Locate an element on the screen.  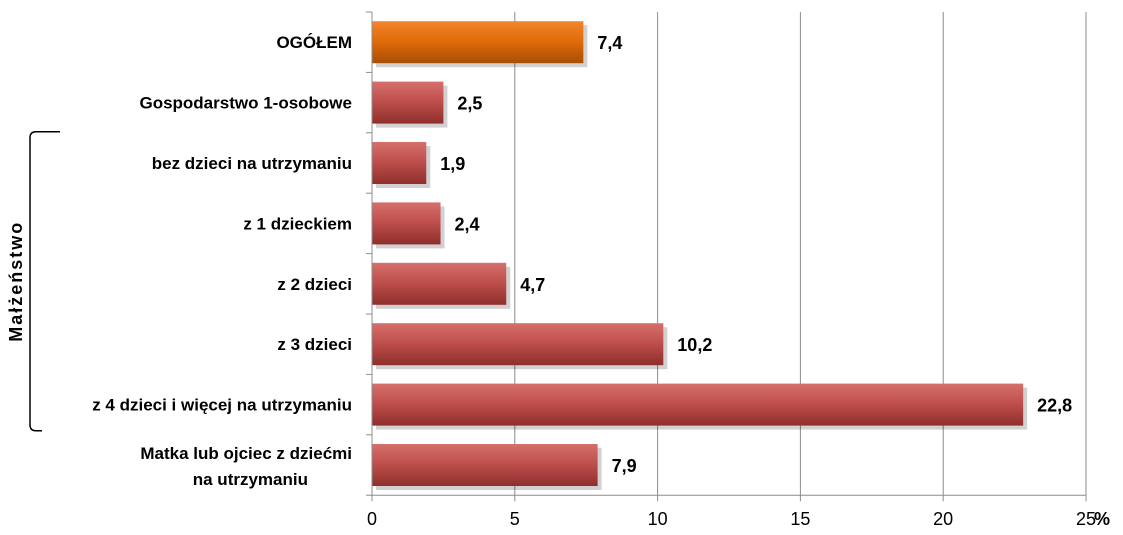
category-label: bez dzieci na utrzymaniu is located at coordinates (252, 163).